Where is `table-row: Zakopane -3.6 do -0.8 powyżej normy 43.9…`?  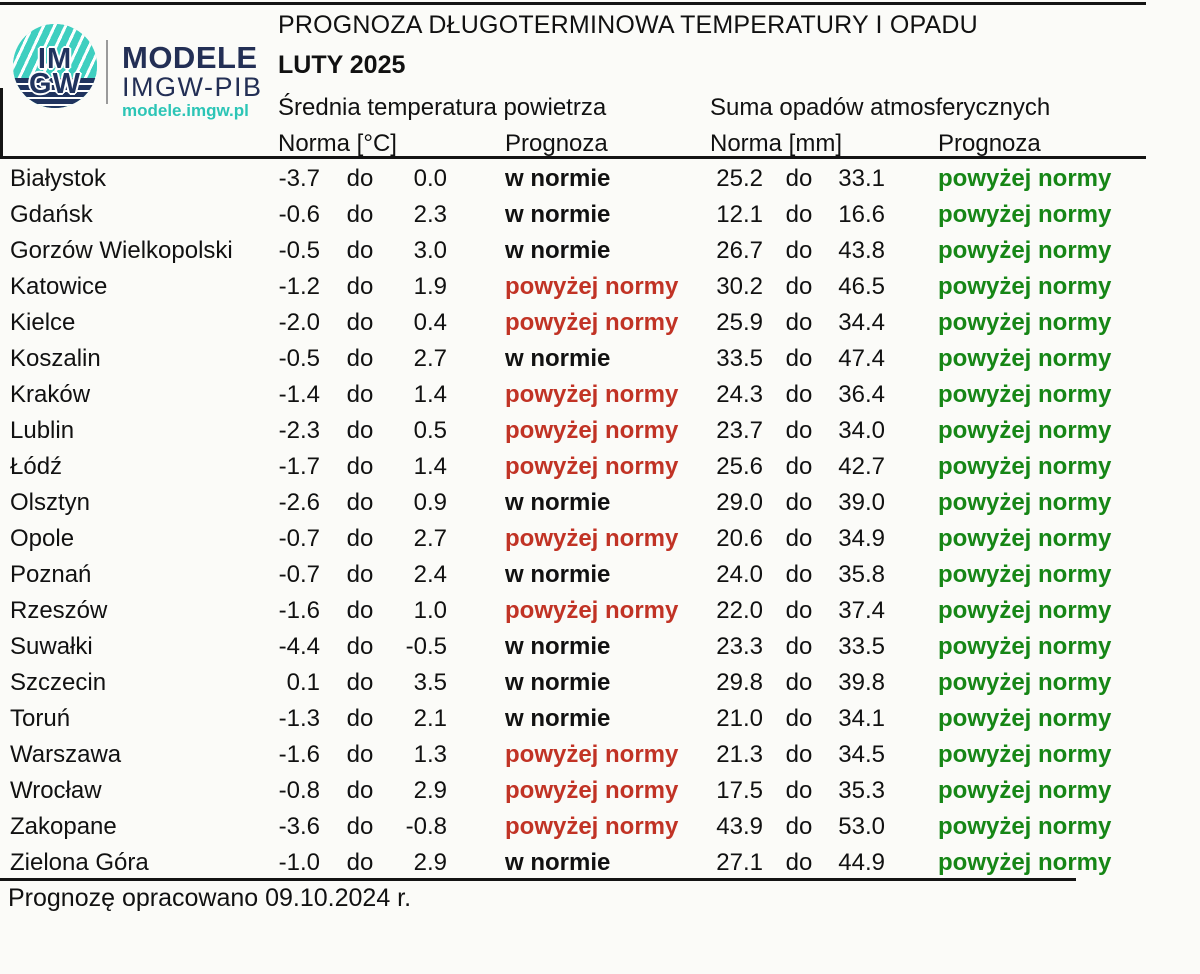 table-row: Zakopane -3.6 do -0.8 powyżej normy 43.9… is located at coordinates (572, 827).